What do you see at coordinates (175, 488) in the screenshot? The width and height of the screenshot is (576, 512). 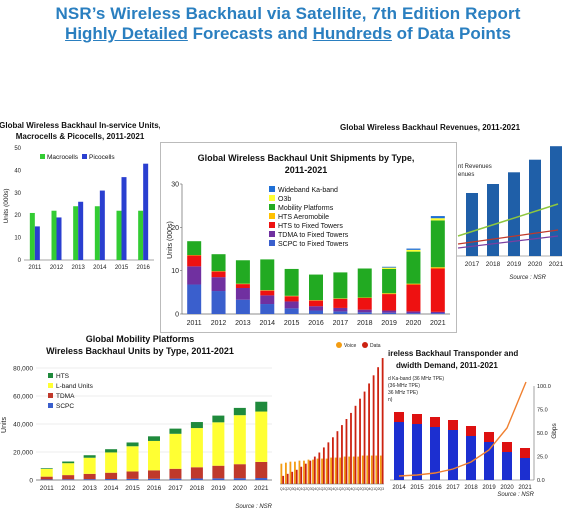 I see `mobility-xtick: 2017` at bounding box center [175, 488].